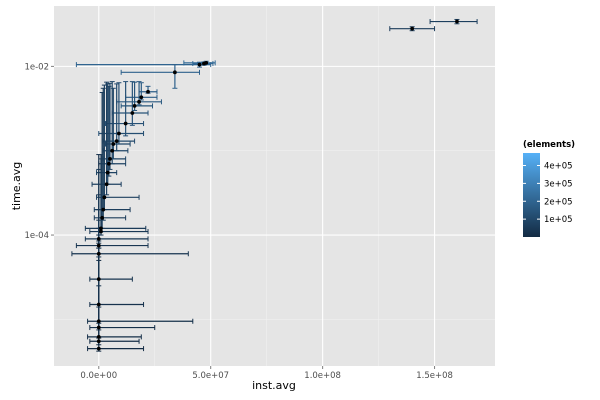  Describe the element at coordinates (36, 67) in the screenshot. I see `y-tick-label: 1e-02` at that location.